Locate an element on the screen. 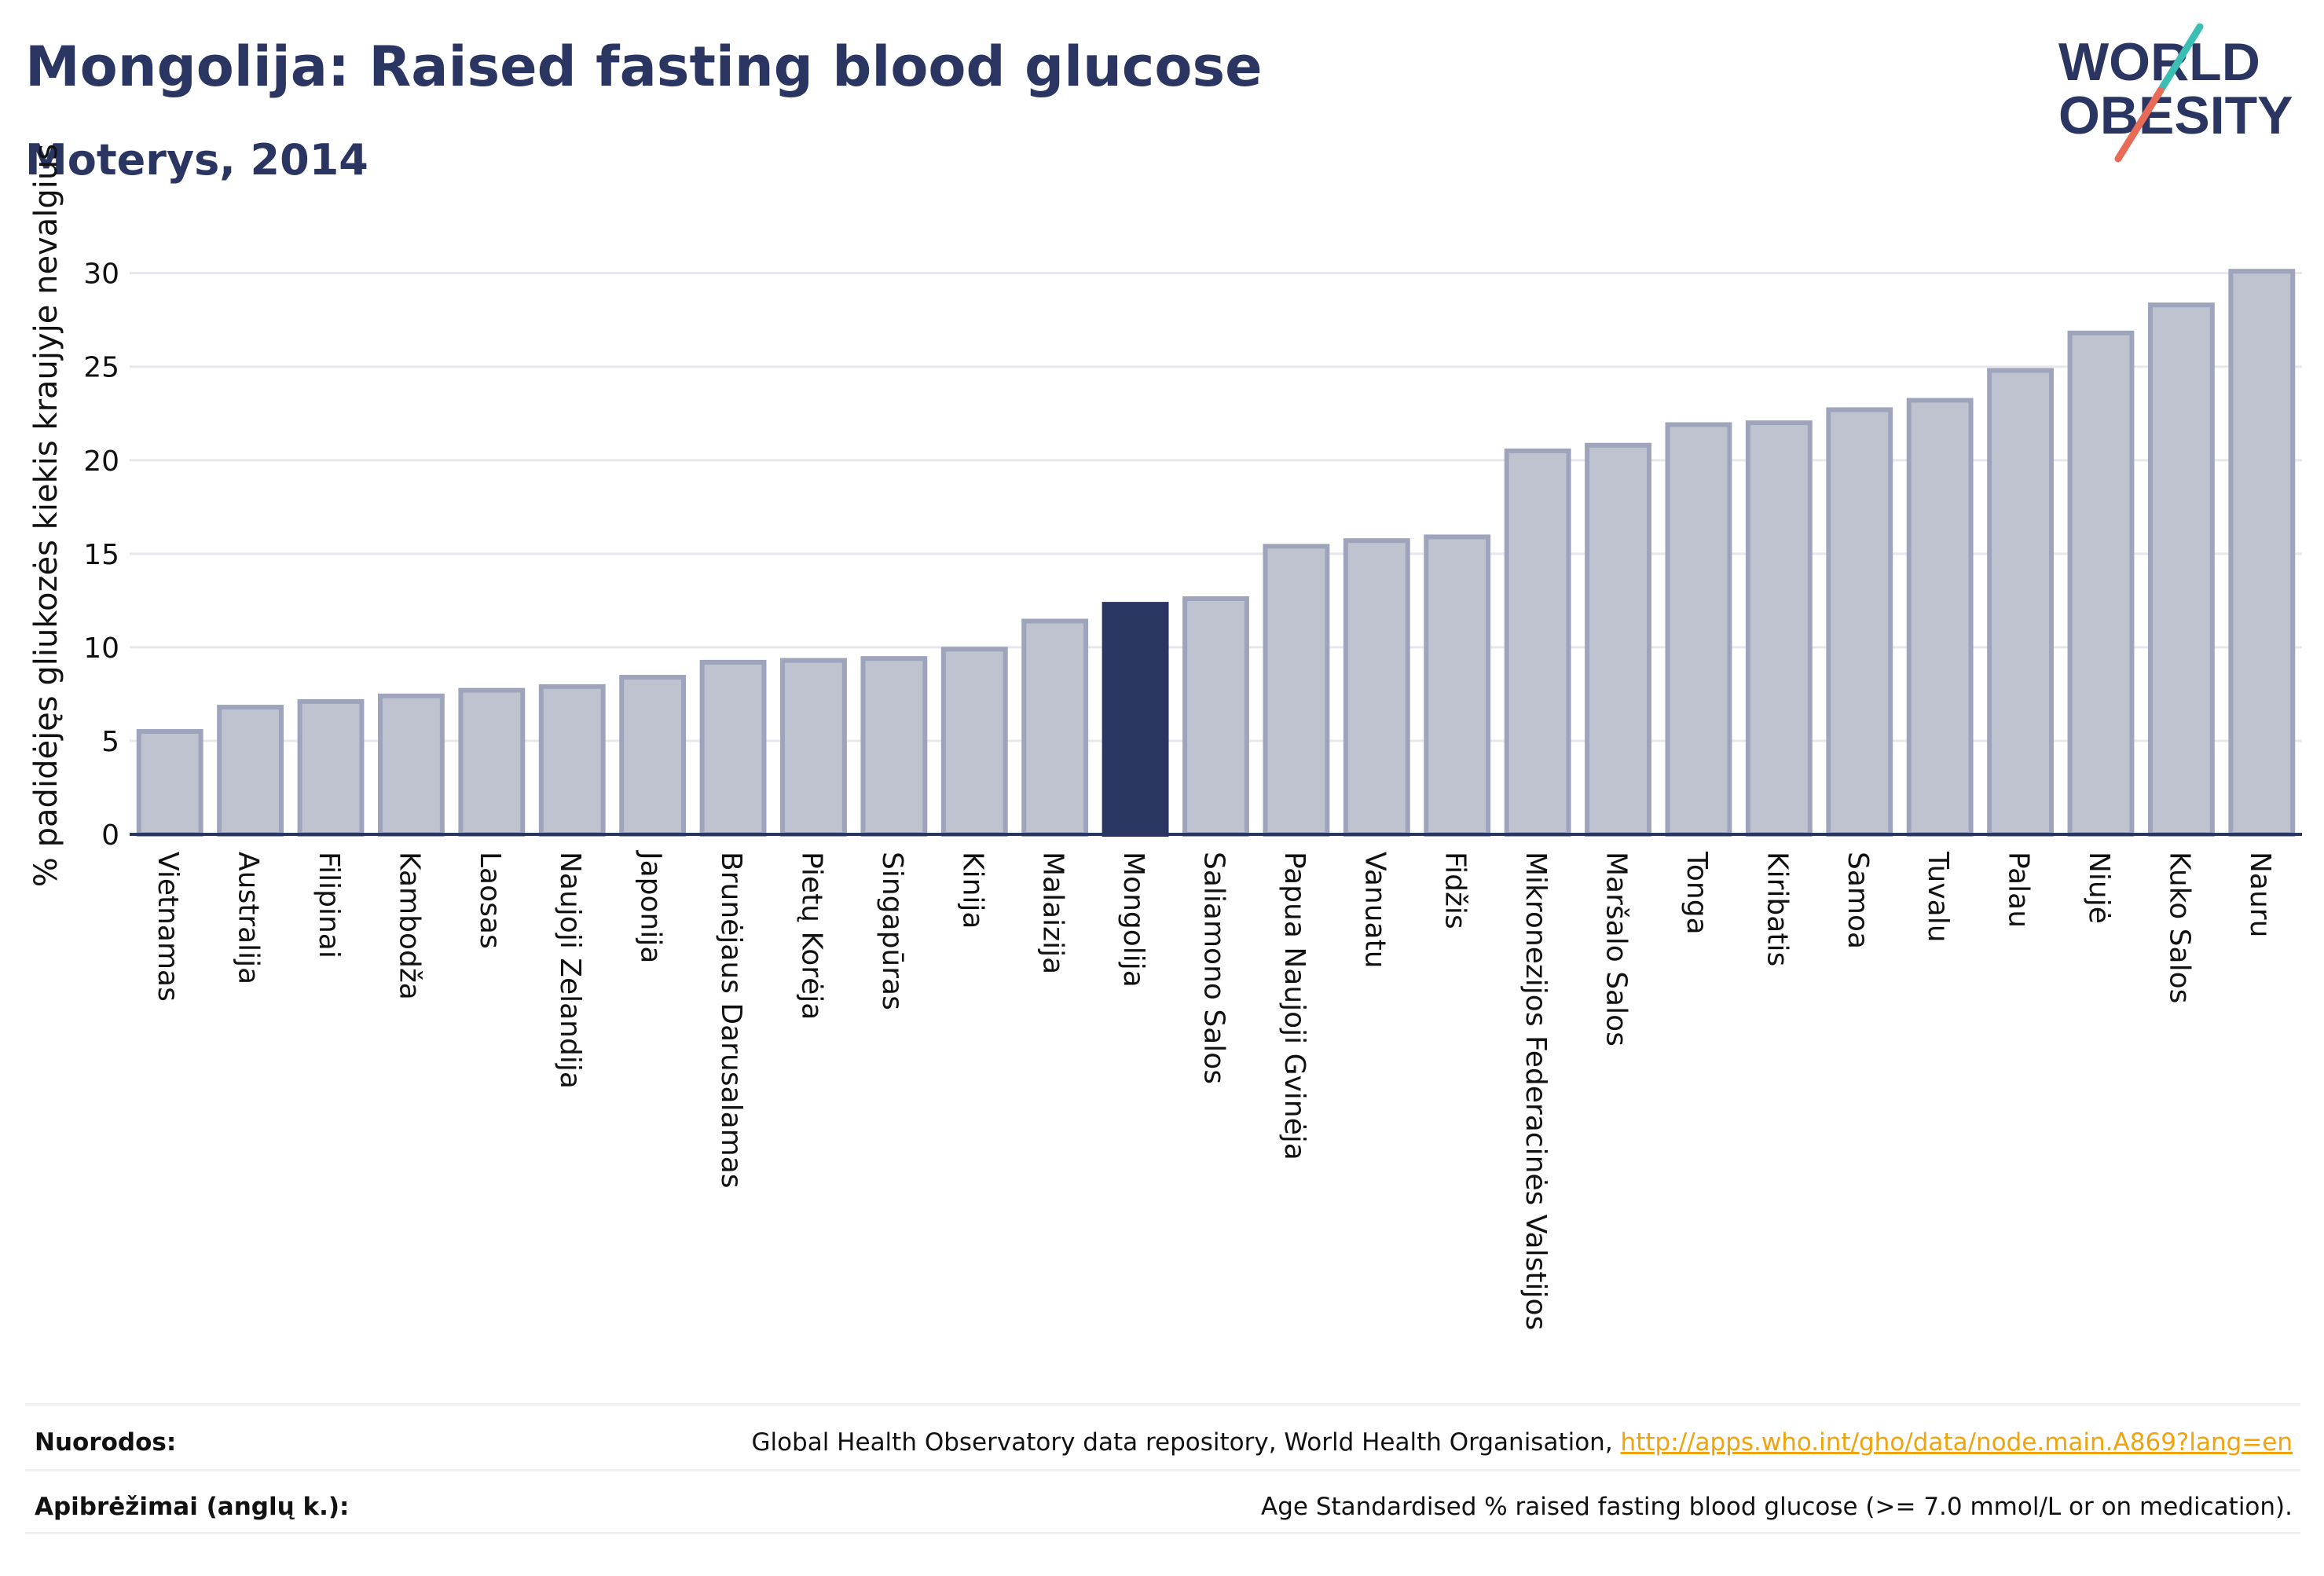 The height and width of the screenshot is (1576, 2324). y-tick-label: 15 is located at coordinates (101, 555).